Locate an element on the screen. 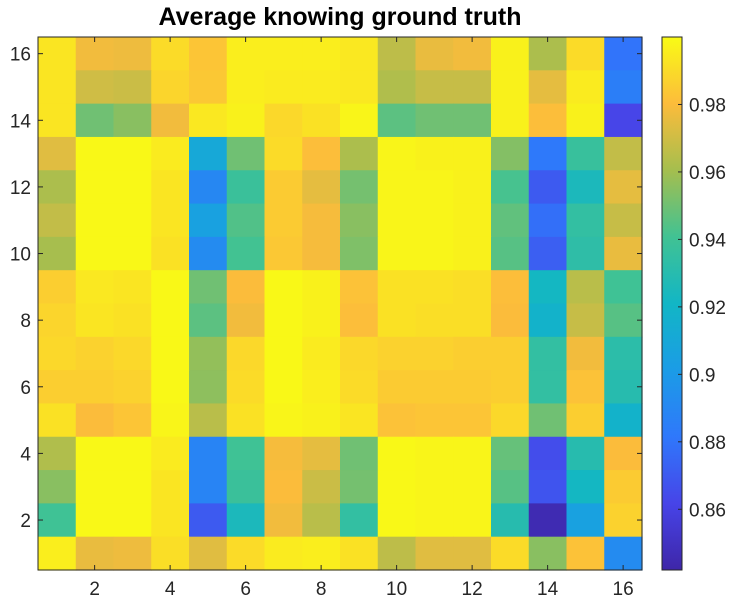 This screenshot has width=748, height=609. colorbar-tick-label: 0.98 is located at coordinates (707, 105).